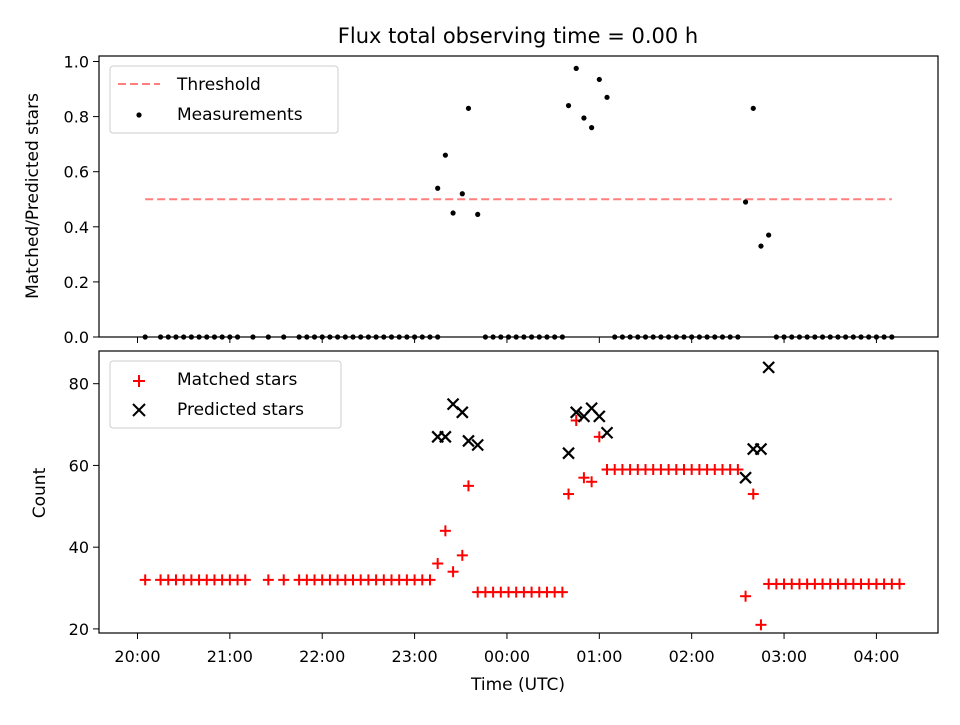 The height and width of the screenshot is (725, 960). Describe the element at coordinates (79, 629) in the screenshot. I see `bottom-y-tick-label: 20` at that location.